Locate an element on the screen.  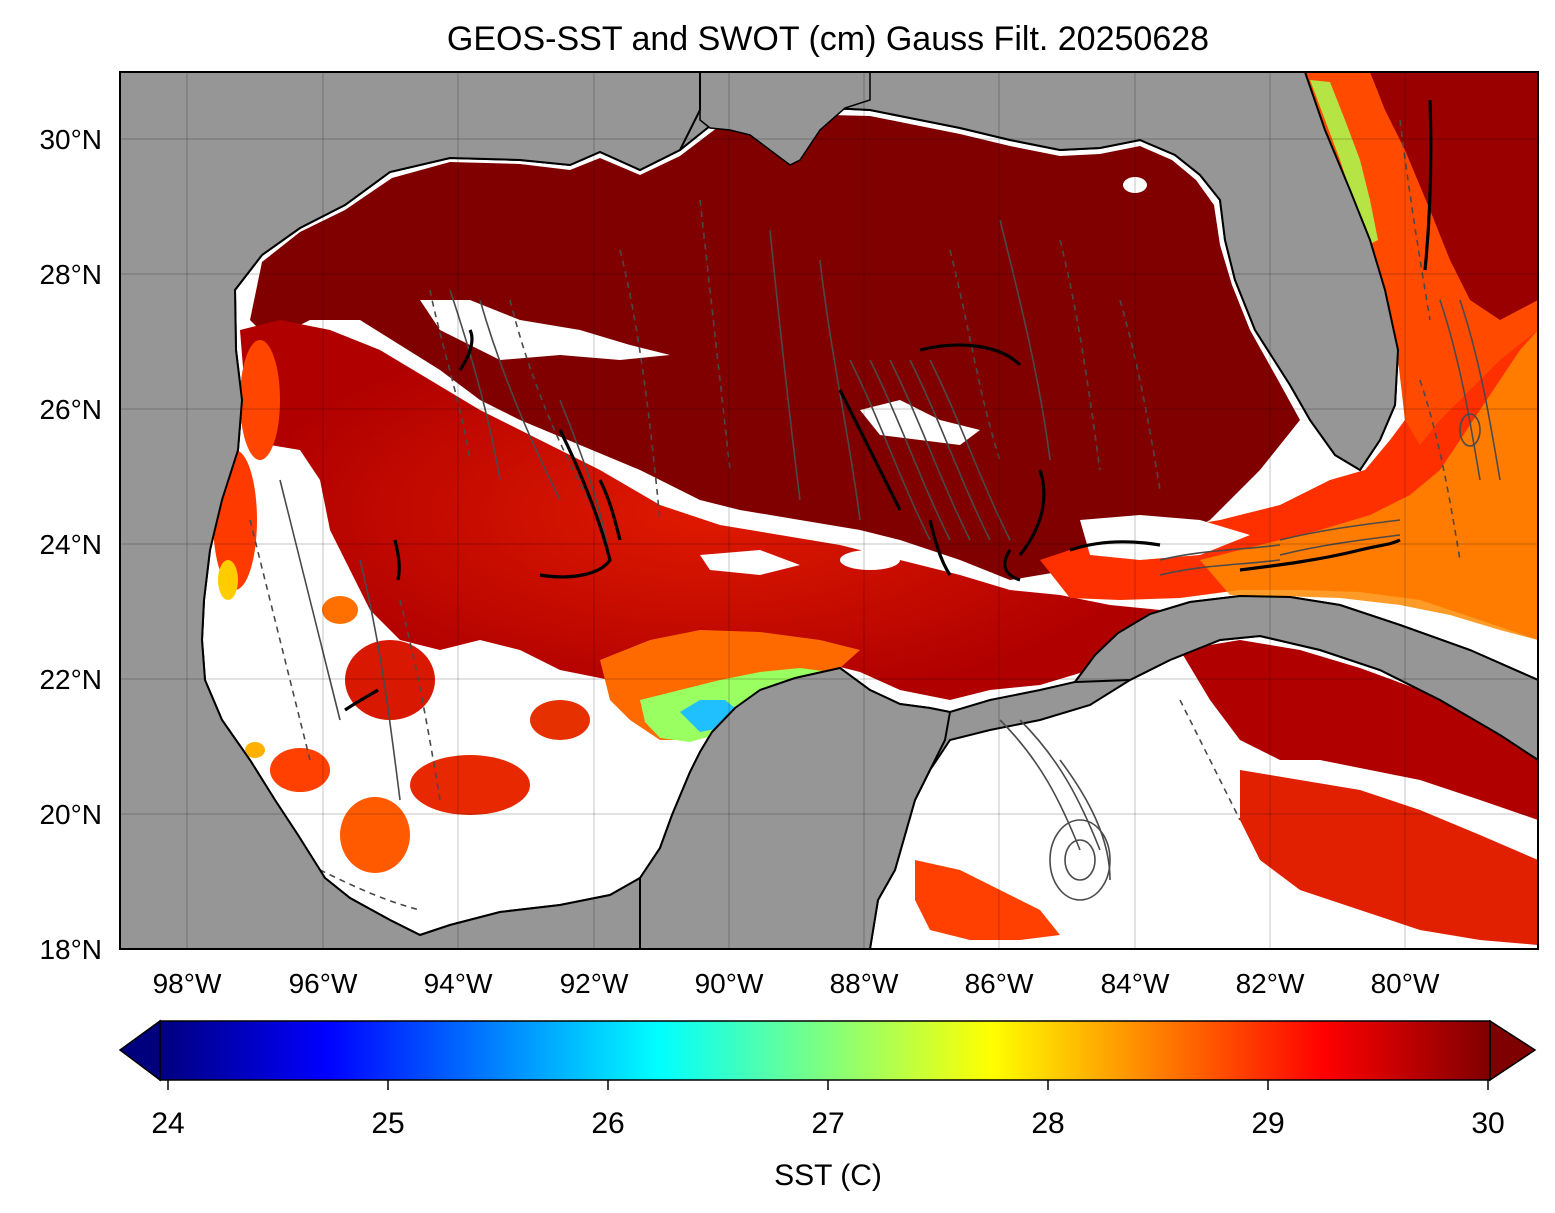
lon-label: 82°W is located at coordinates (1270, 983).